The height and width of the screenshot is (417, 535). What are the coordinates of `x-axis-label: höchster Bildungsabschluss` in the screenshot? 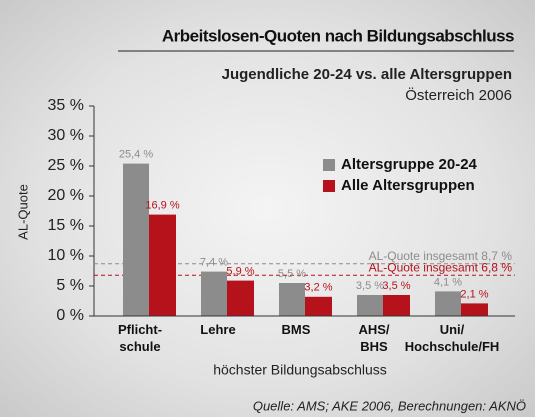 It's located at (300, 370).